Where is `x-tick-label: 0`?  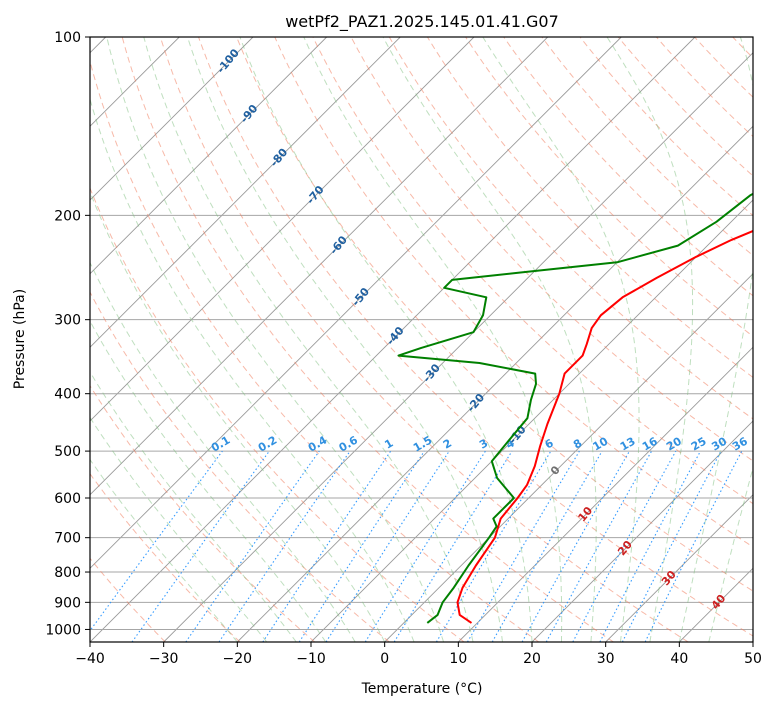 x-tick-label: 0 is located at coordinates (384, 659).